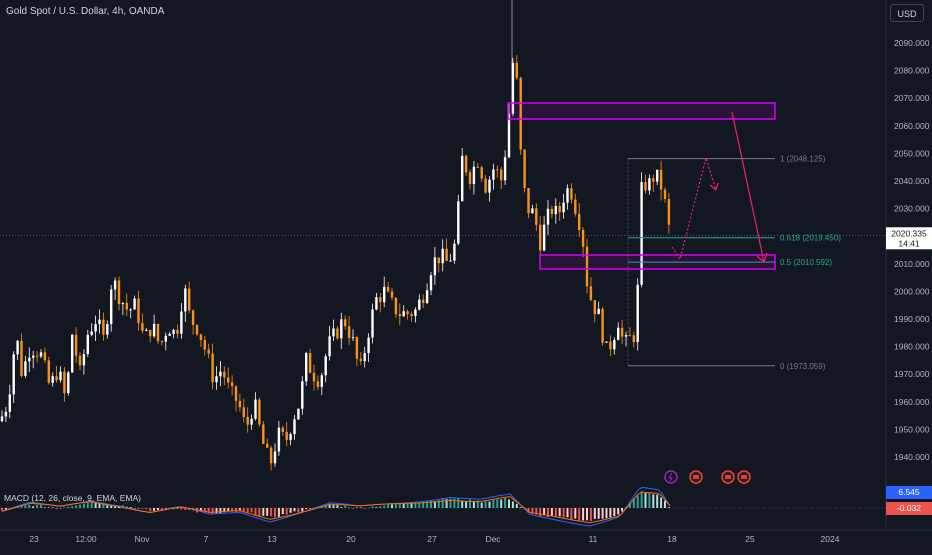  I want to click on macd-hist-badge, so click(909, 508).